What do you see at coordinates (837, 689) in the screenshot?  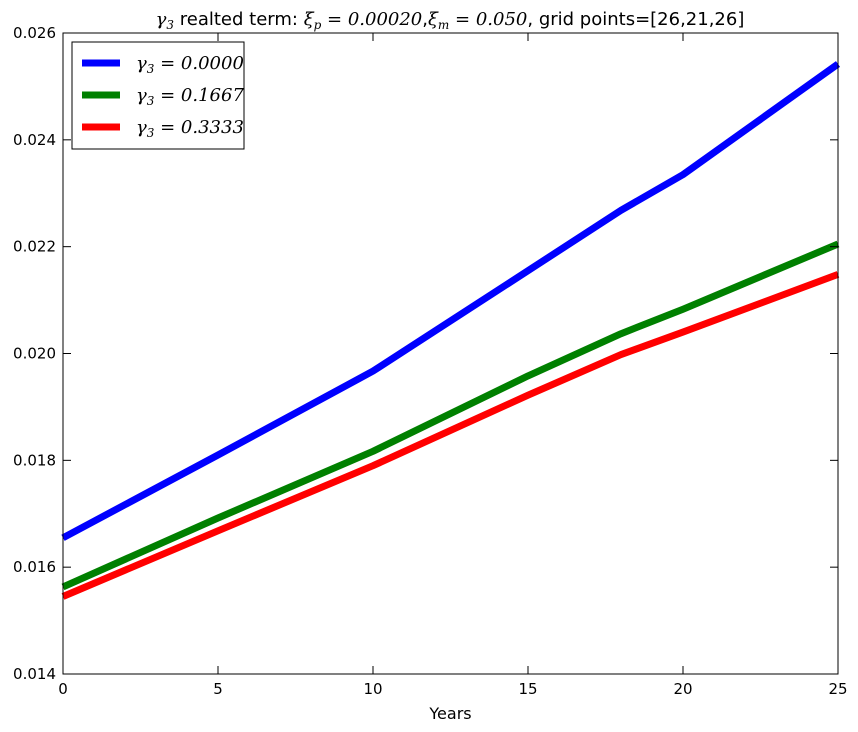 I see `x-tick-label: 25` at bounding box center [837, 689].